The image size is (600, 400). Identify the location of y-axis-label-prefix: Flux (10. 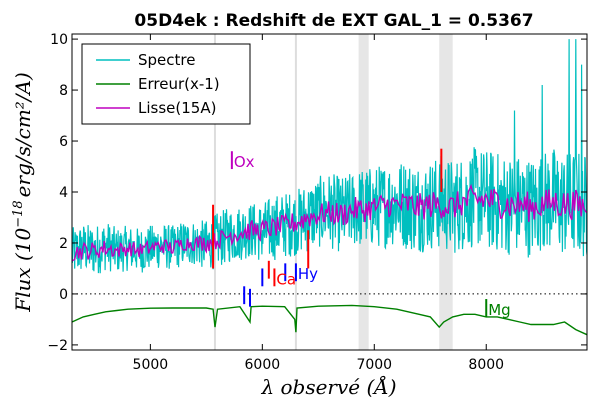
(23, 269).